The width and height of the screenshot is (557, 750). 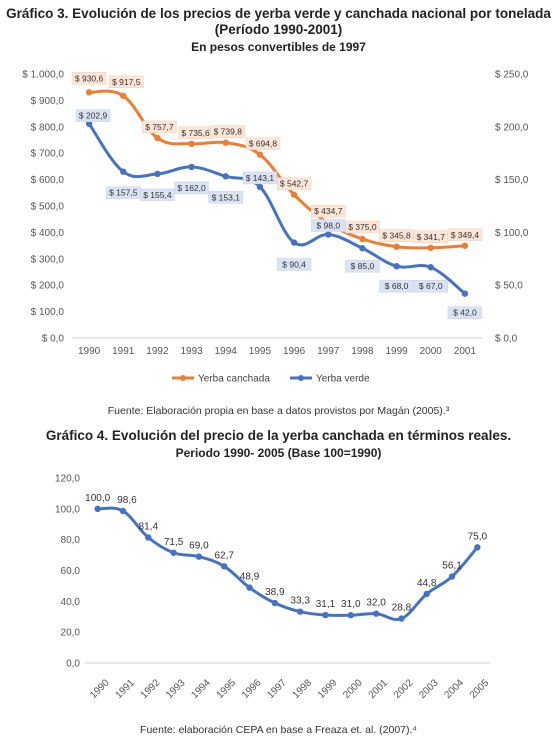 What do you see at coordinates (431, 237) in the screenshot?
I see `data-label: $ 341,7` at bounding box center [431, 237].